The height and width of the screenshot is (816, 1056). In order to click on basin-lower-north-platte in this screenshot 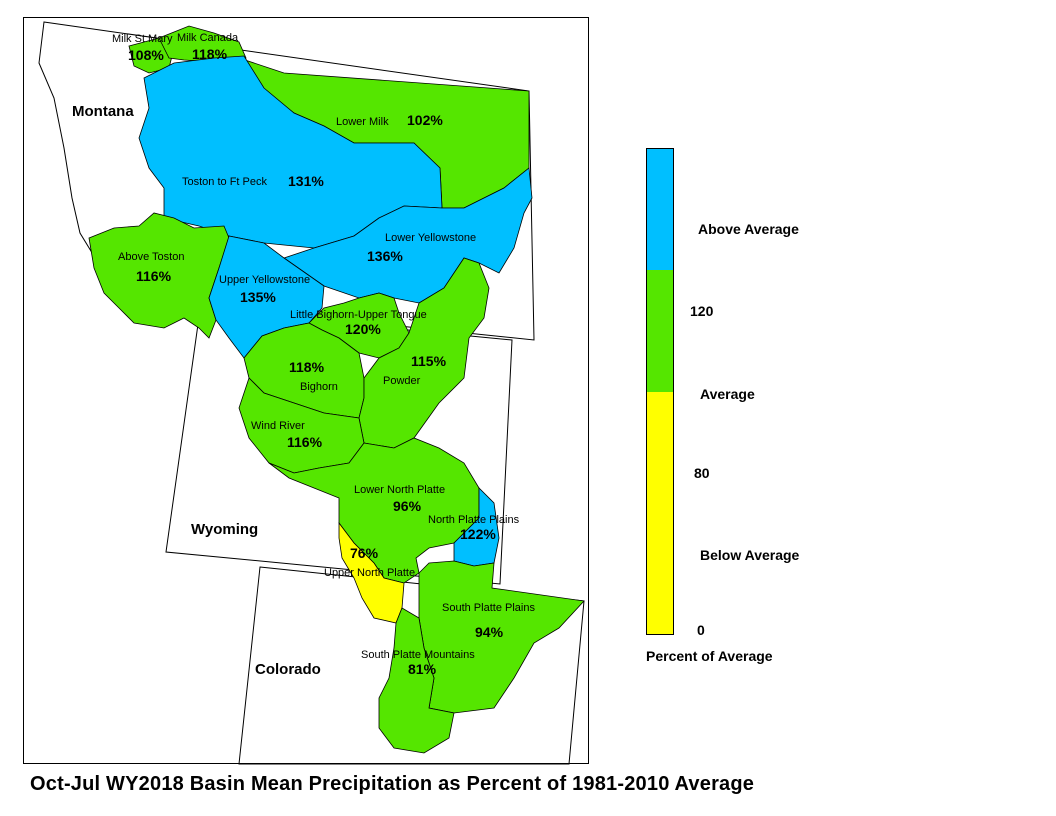, I will do `click(374, 510)`.